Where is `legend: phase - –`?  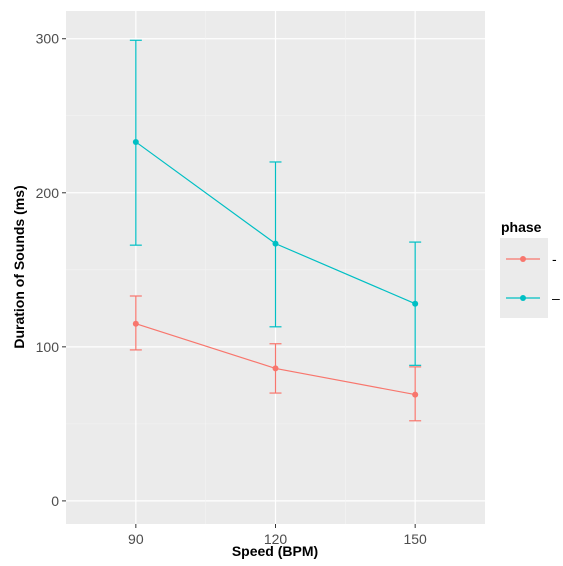
legend: phase - – is located at coordinates (530, 268).